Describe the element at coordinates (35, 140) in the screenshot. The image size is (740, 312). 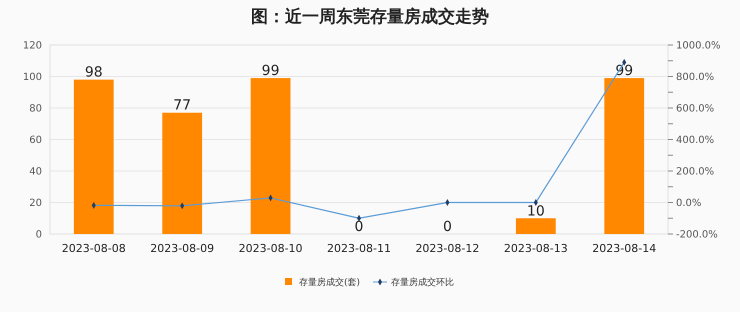
I see `y-tick-label: 60` at that location.